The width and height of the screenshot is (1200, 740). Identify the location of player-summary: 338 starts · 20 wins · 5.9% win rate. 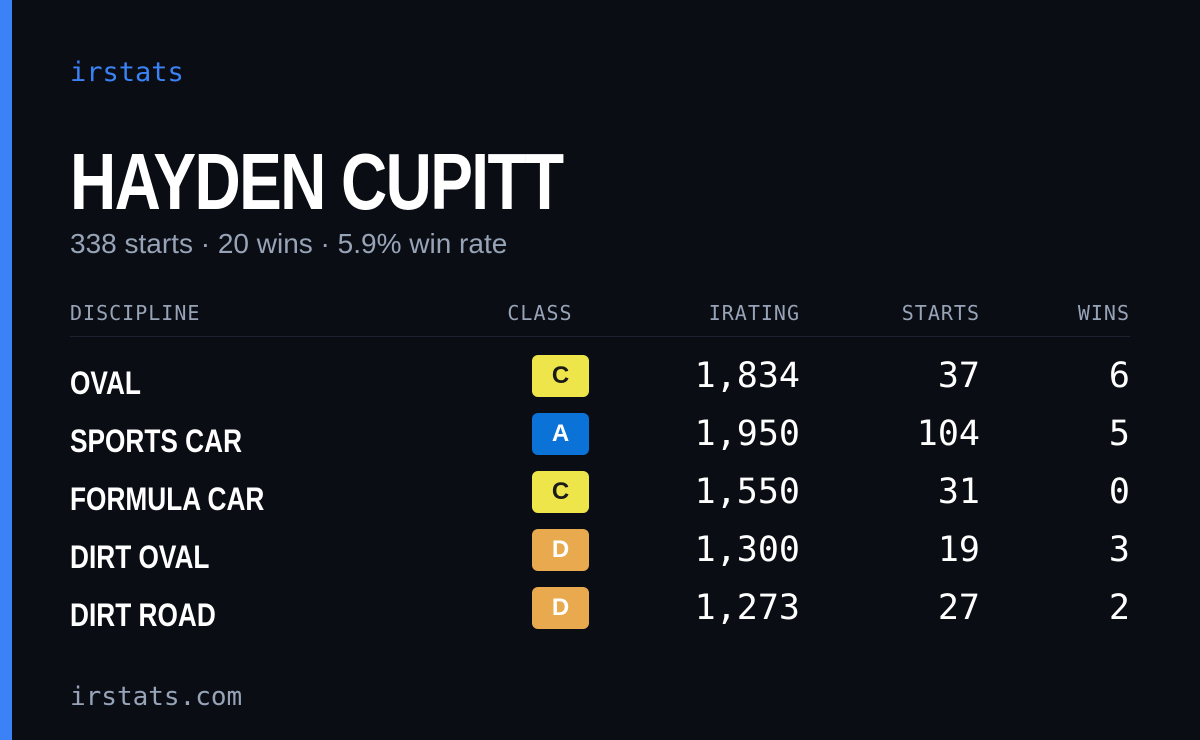
(289, 243).